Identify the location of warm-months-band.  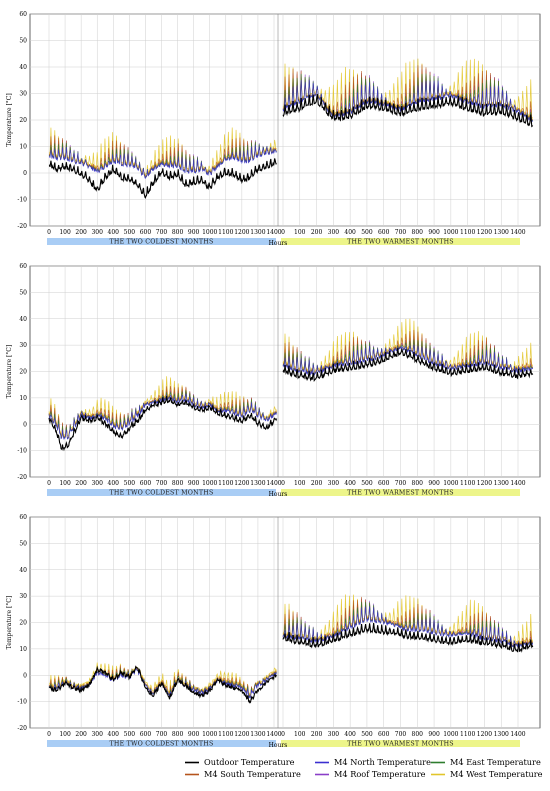
(400, 492).